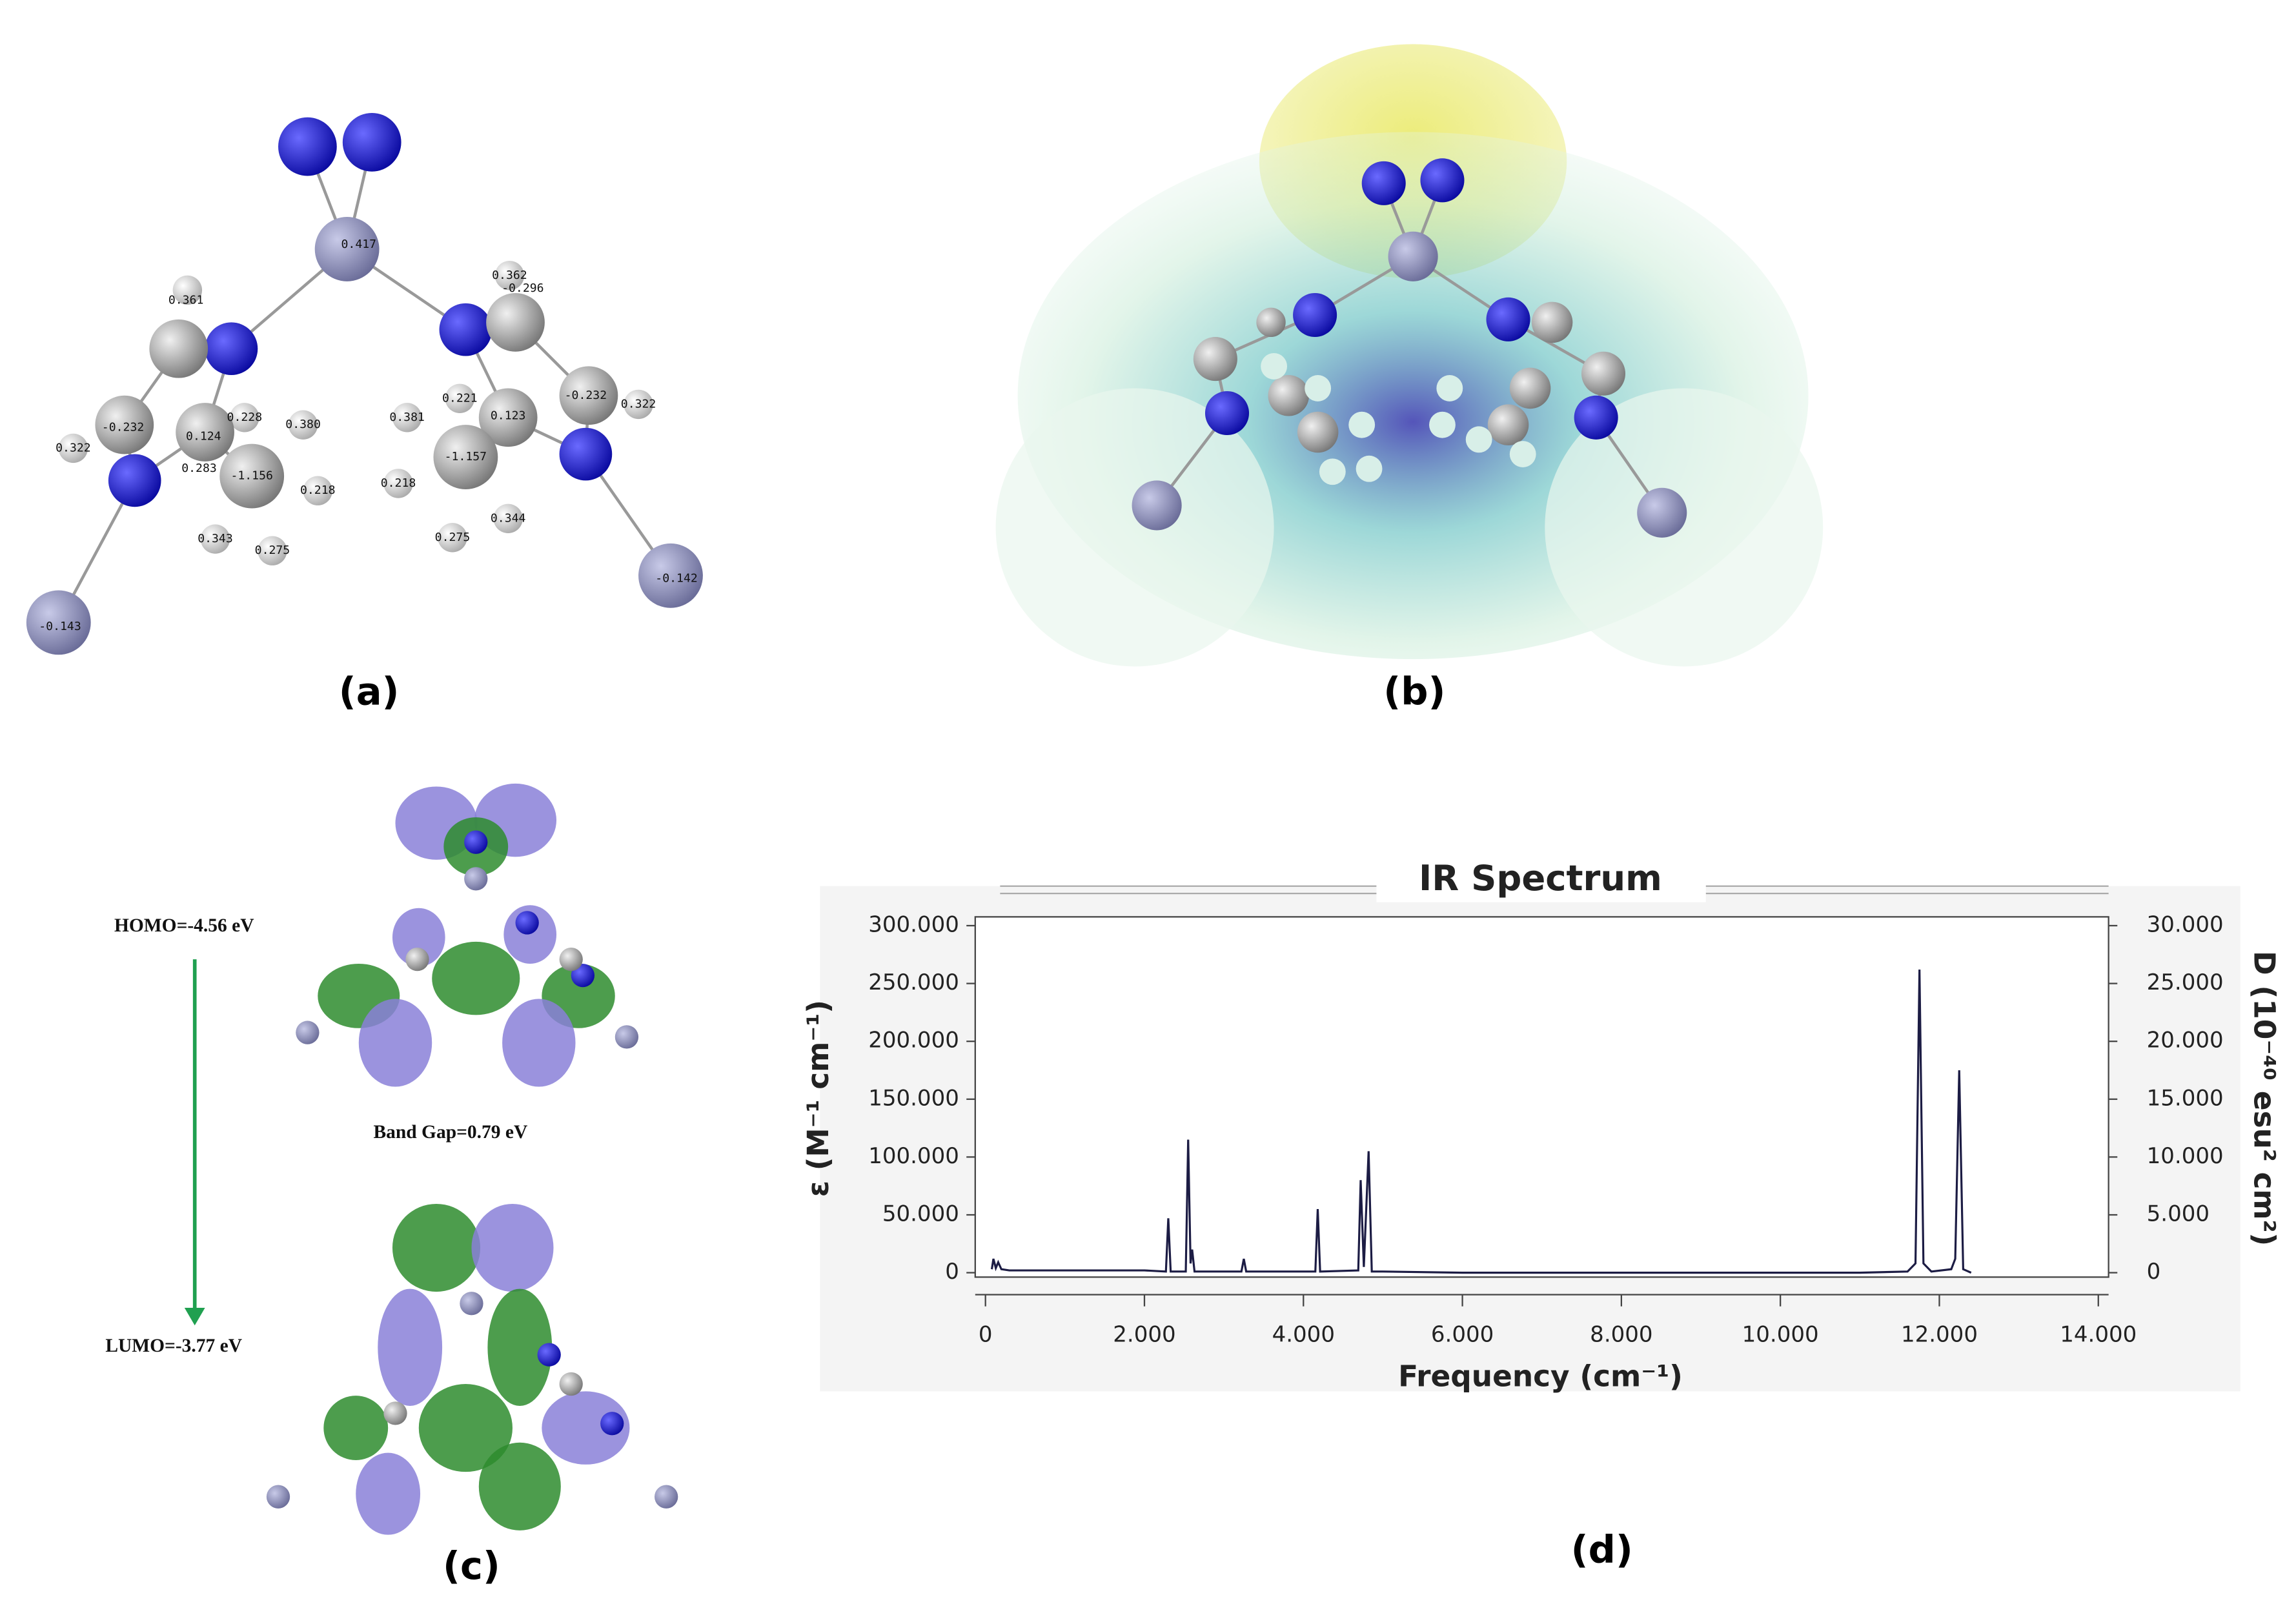  Describe the element at coordinates (369, 691) in the screenshot. I see `panel-label: (a)` at that location.